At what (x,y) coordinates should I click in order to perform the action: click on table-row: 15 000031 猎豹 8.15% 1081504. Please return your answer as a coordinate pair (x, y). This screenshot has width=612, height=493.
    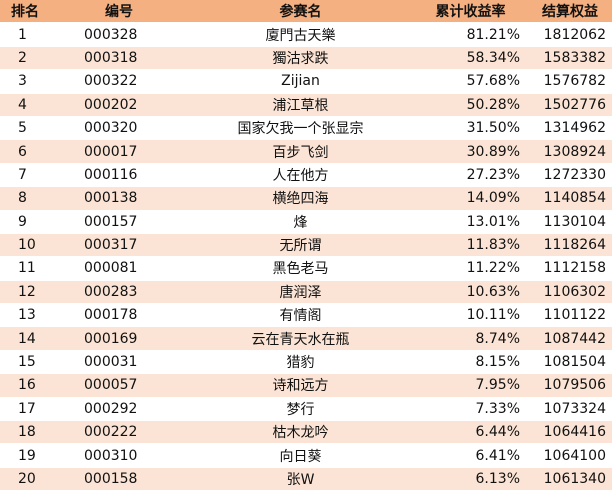
    Looking at the image, I should click on (306, 362).